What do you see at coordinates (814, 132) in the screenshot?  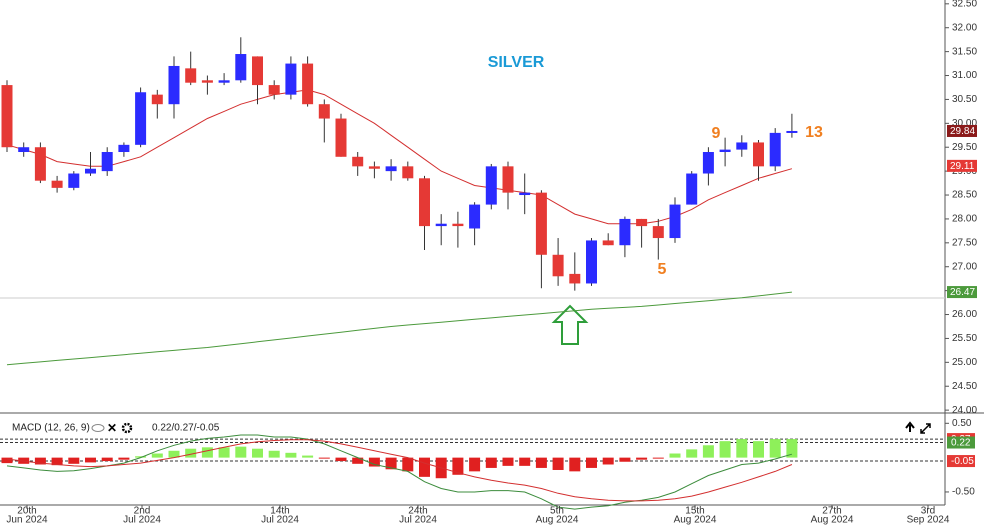 I see `annotation: 13` at bounding box center [814, 132].